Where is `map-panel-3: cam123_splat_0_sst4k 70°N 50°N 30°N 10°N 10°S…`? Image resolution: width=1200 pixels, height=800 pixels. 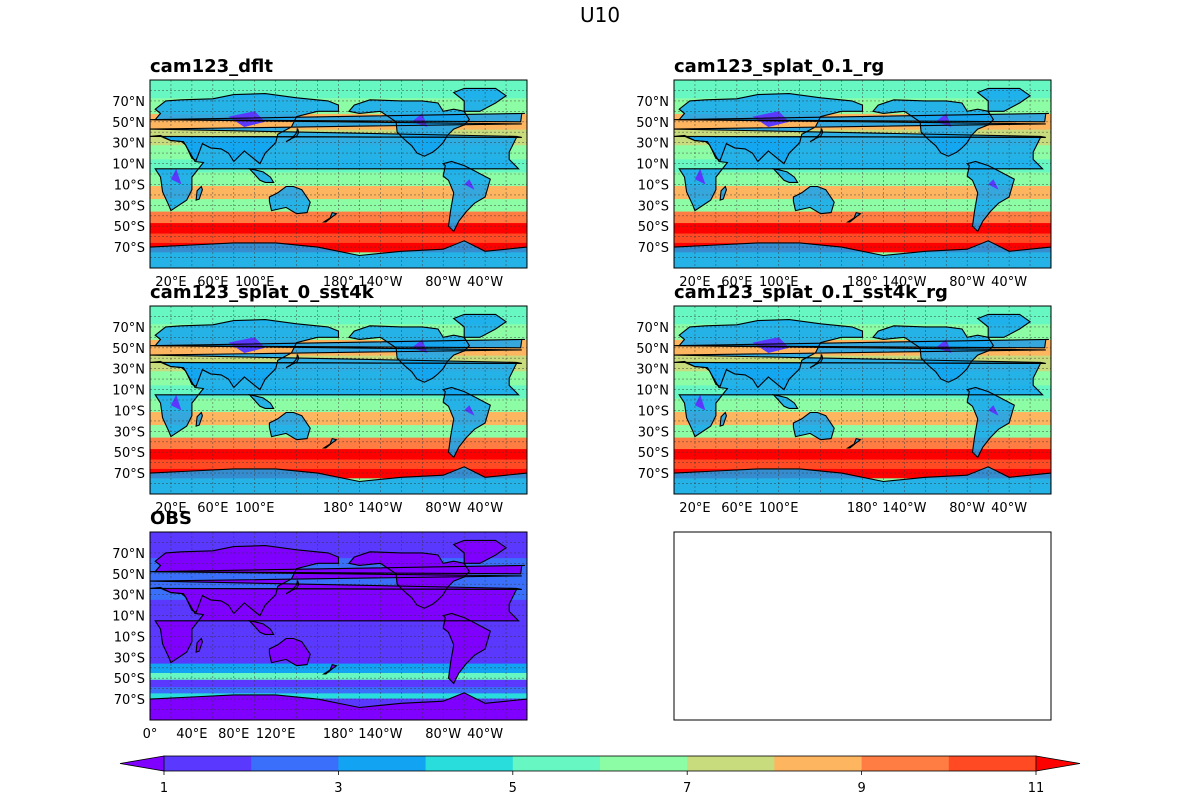 map-panel-3: cam123_splat_0_sst4k 70°N 50°N 30°N 10°N 10°S… is located at coordinates (320, 399).